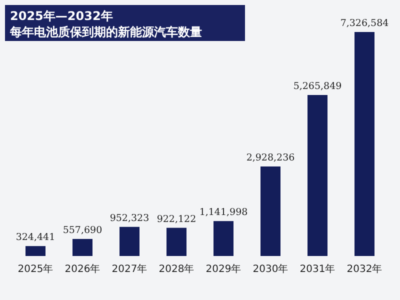 The height and width of the screenshot is (300, 400). Describe the element at coordinates (270, 158) in the screenshot. I see `data-label: 2,928,236` at that location.